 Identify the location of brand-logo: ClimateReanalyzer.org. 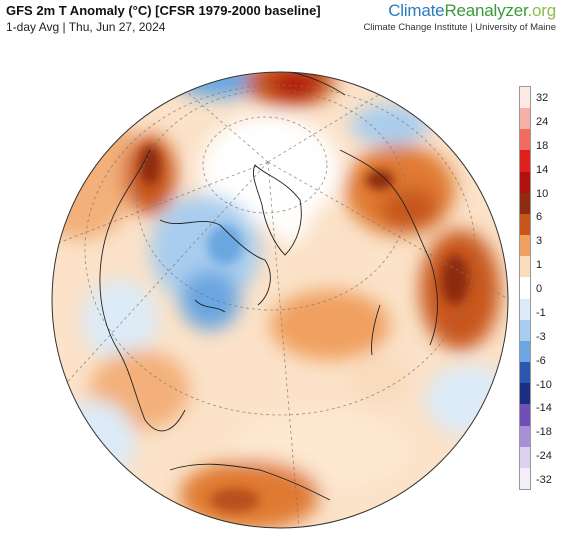
(472, 11).